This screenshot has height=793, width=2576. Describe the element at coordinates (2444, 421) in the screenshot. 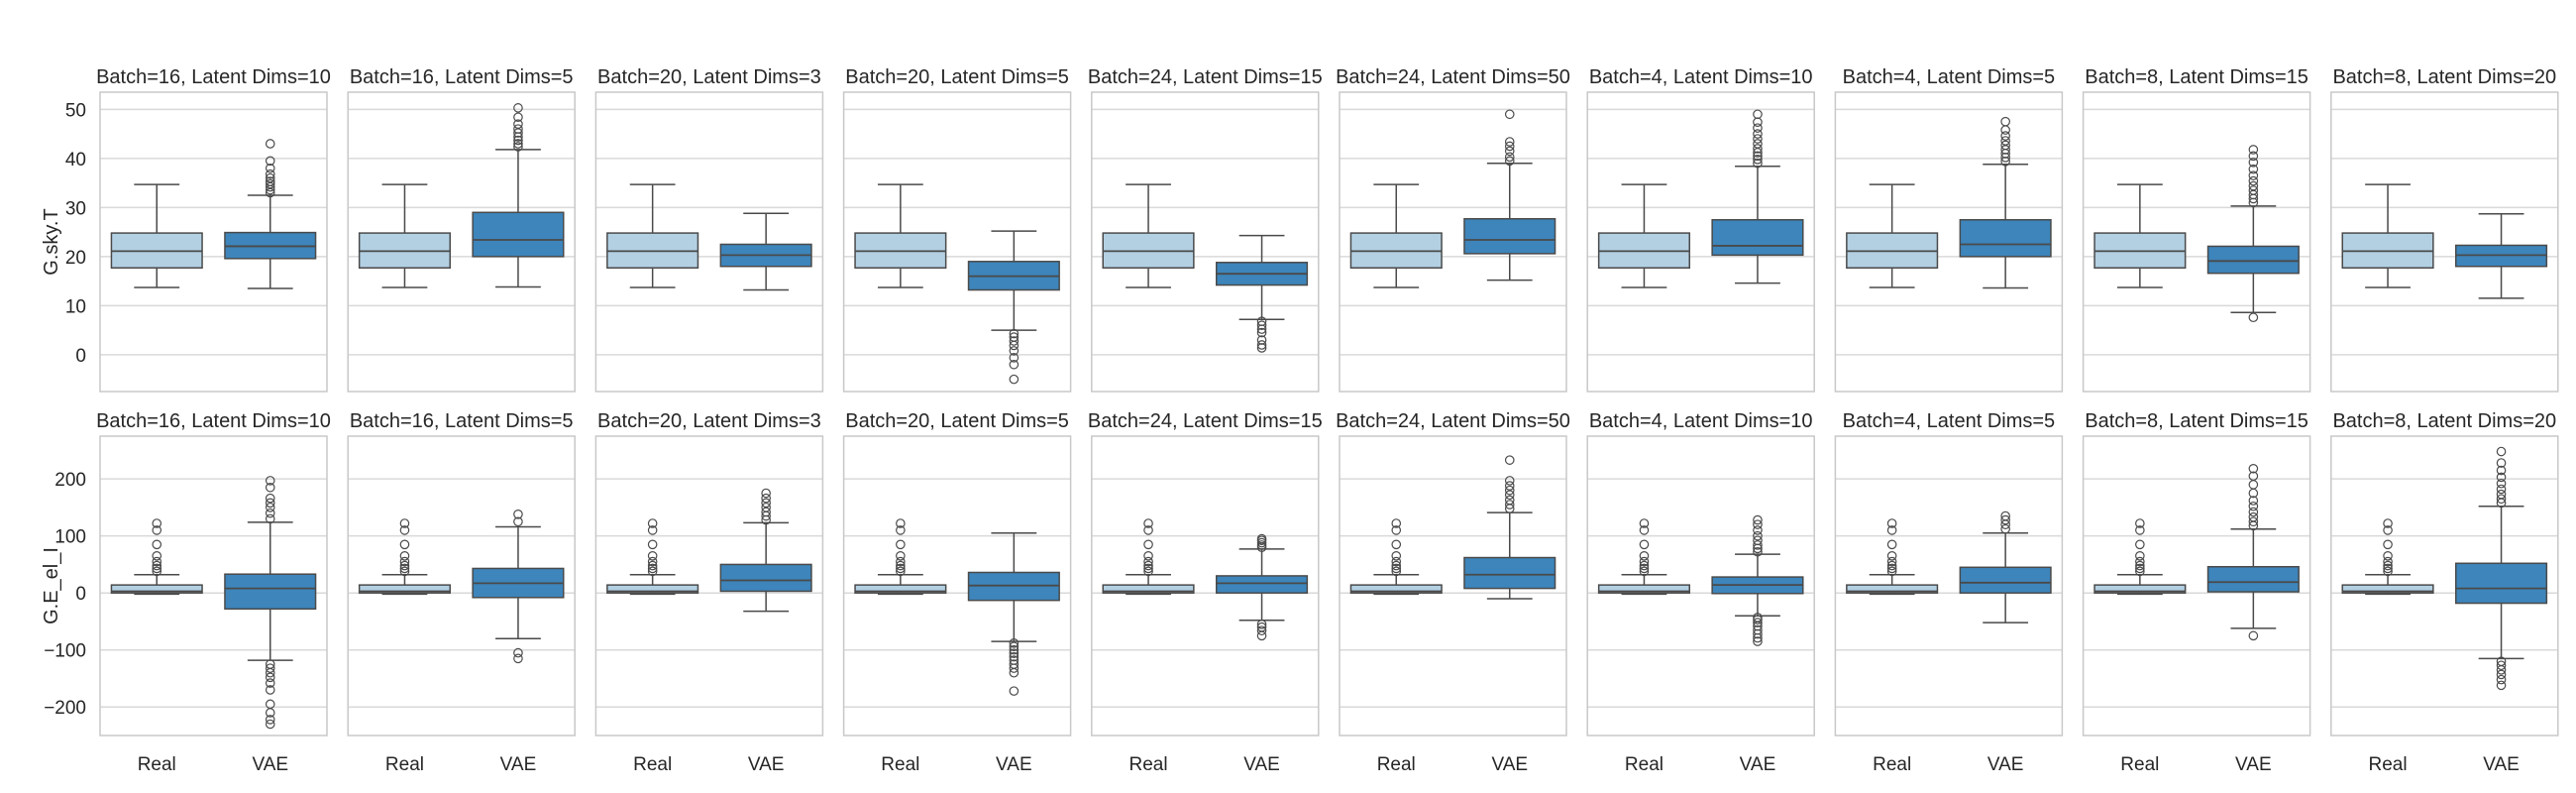

I see `panel-title: Batch=8, Latent Dims=20` at that location.